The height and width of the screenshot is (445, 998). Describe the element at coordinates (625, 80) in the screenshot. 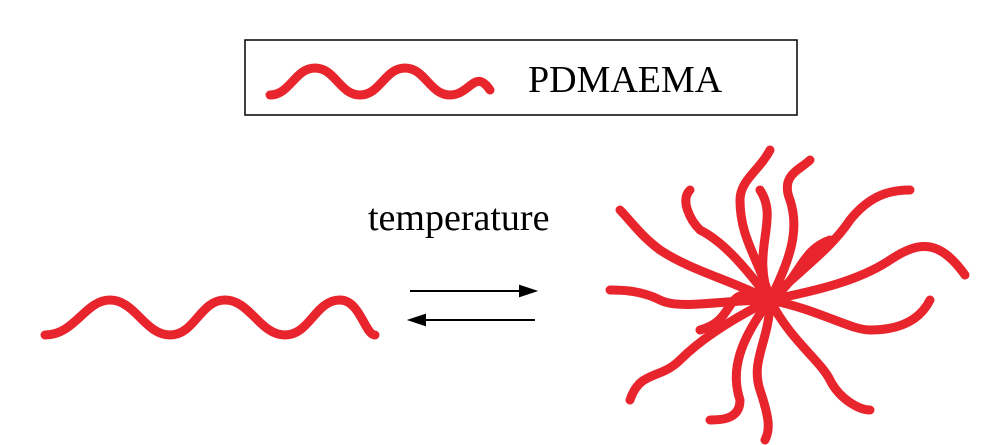

I see `legend-label: PDMAEMA` at that location.